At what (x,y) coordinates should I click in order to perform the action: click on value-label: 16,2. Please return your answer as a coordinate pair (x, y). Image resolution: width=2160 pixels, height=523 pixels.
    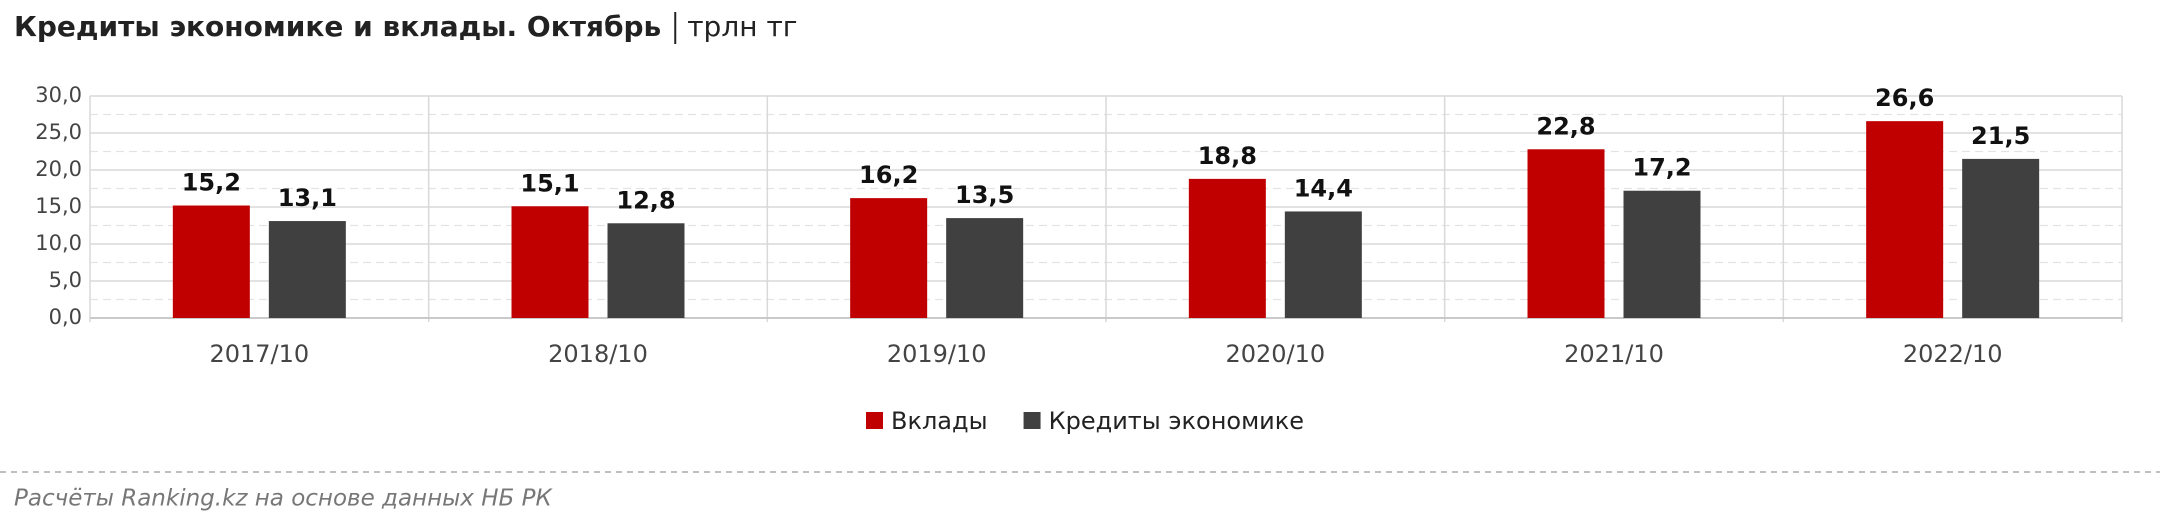
    Looking at the image, I should click on (888, 175).